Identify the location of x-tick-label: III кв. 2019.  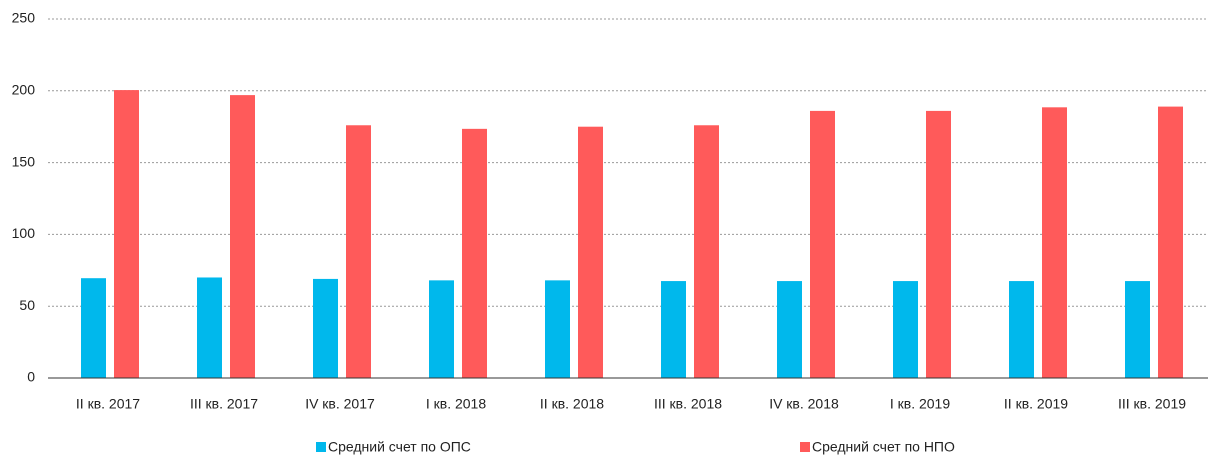
(1152, 404).